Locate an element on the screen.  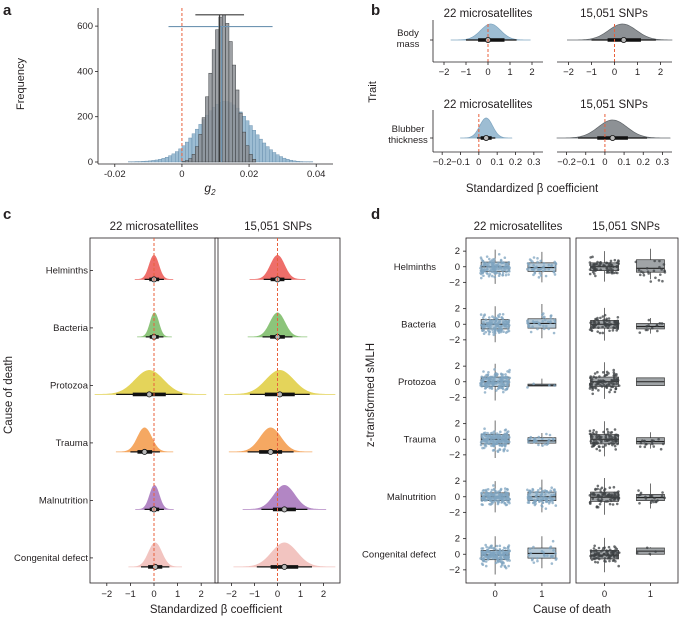
panel-c-ylabel: Cause of death is located at coordinates (9, 395).